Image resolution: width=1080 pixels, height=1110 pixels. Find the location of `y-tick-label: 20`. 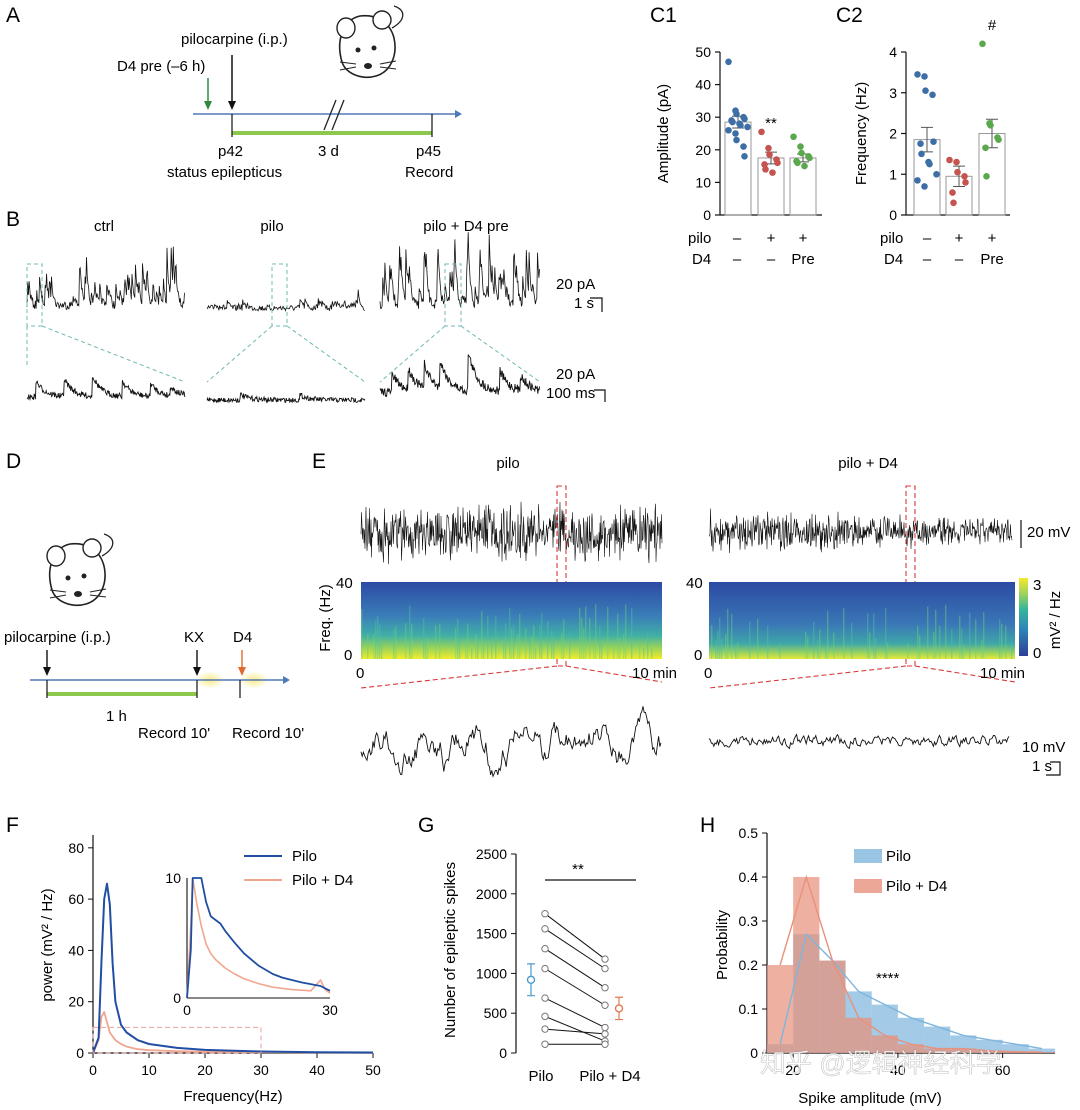

y-tick-label: 20 is located at coordinates (703, 150).